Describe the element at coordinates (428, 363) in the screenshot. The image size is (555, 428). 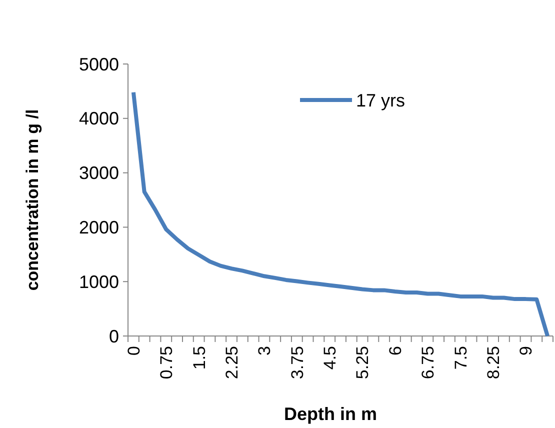
I see `x-tick-label: 6.75` at that location.